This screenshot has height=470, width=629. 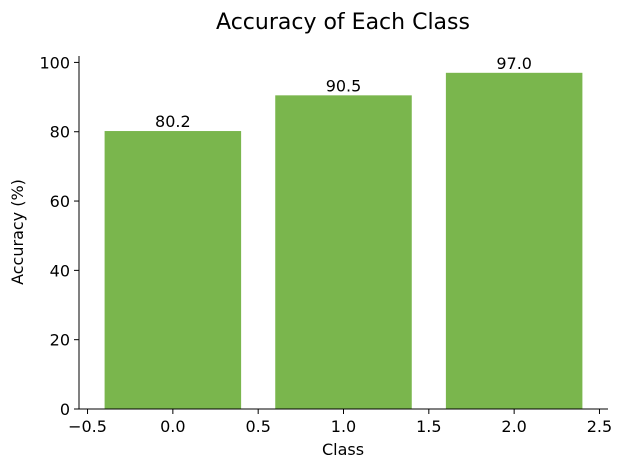 I want to click on bar-value-label-2: 97.0, so click(x=514, y=63).